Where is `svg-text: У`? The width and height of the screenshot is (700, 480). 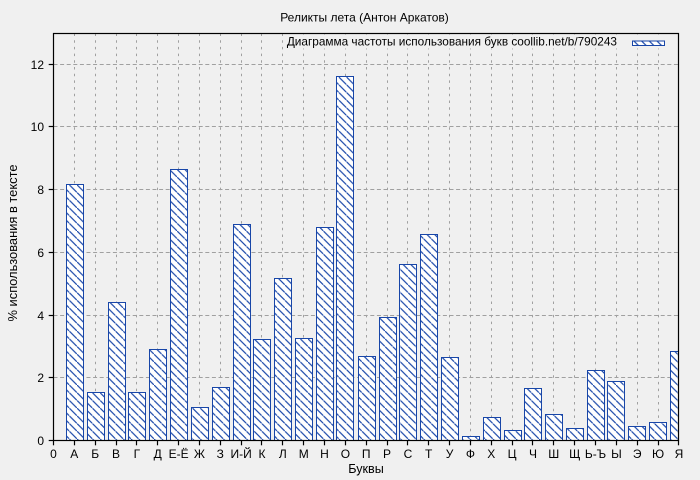 svg-text: У is located at coordinates (450, 454).